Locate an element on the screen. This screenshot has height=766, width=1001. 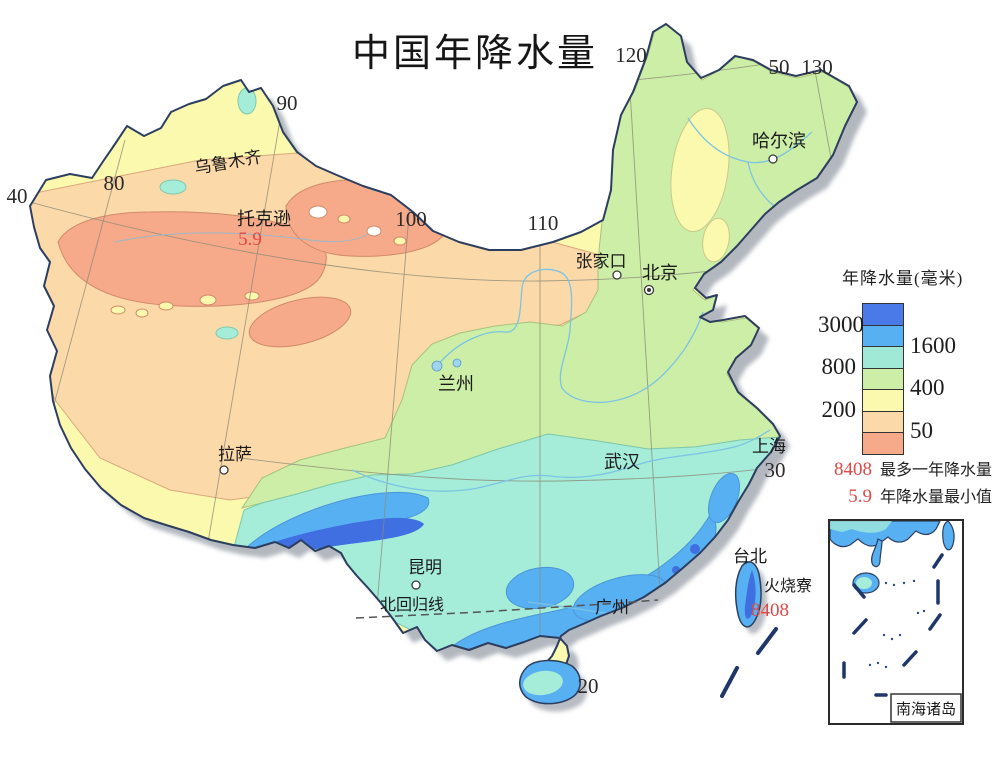
note-min-label: 年降水量最小值 is located at coordinates (936, 497).